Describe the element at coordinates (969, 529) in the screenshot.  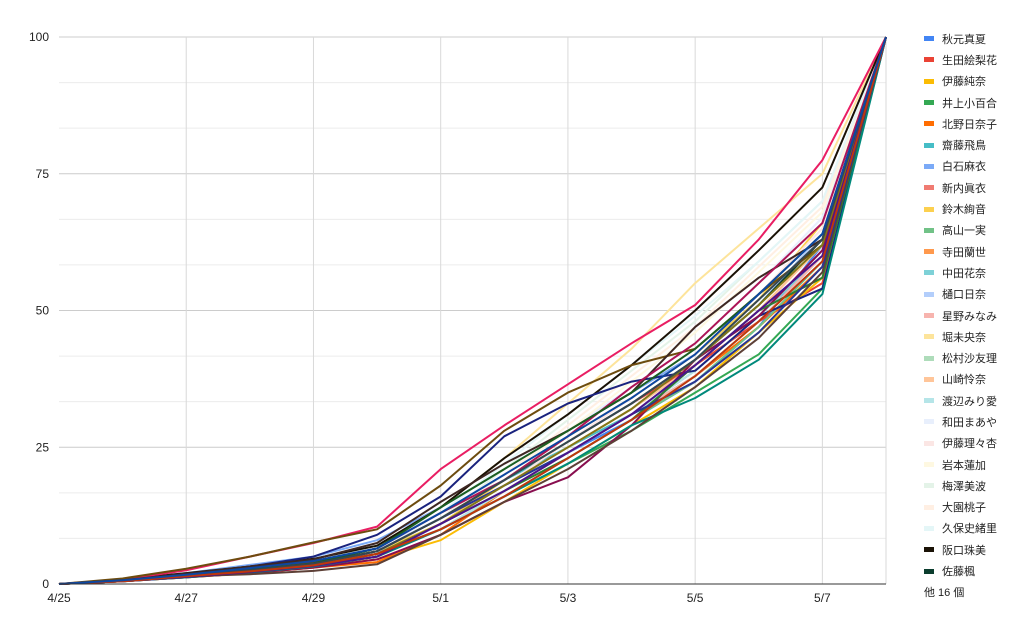
I see `legend-label: 久保史緒里` at that location.